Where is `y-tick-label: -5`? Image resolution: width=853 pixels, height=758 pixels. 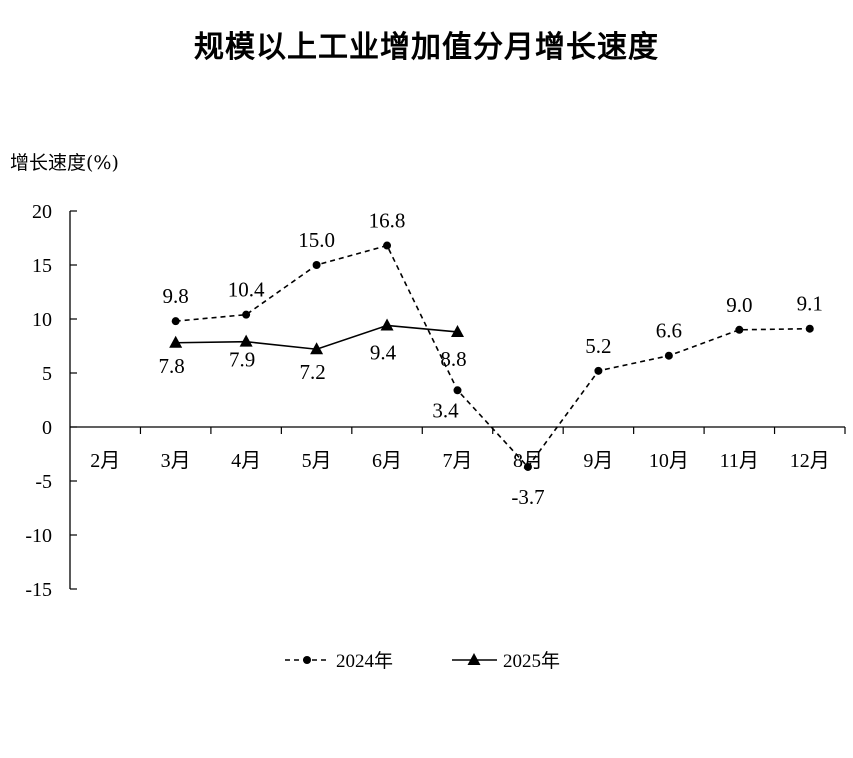
y-tick-label: -5 is located at coordinates (43, 482).